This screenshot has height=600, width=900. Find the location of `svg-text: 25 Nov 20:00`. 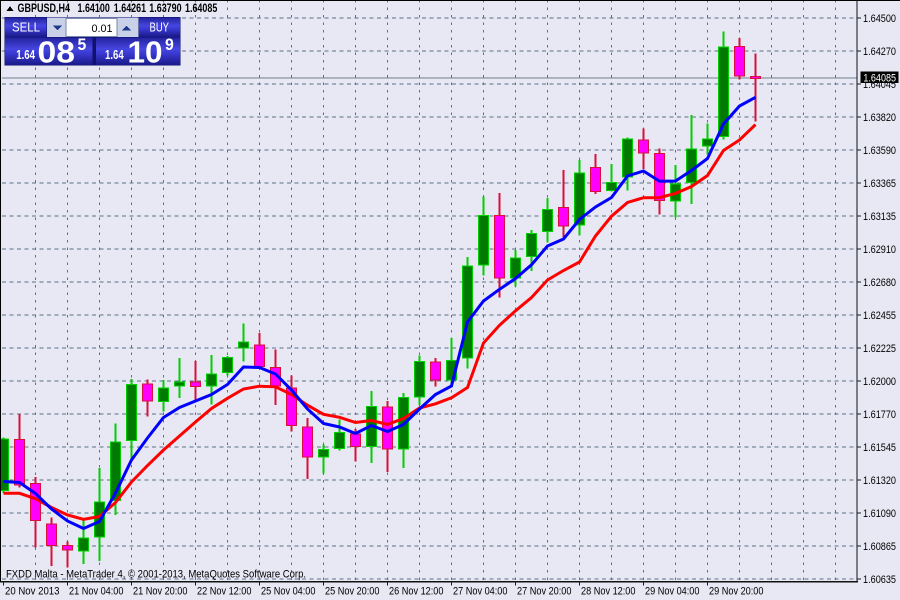

svg-text: 25 Nov 20:00 is located at coordinates (352, 592).